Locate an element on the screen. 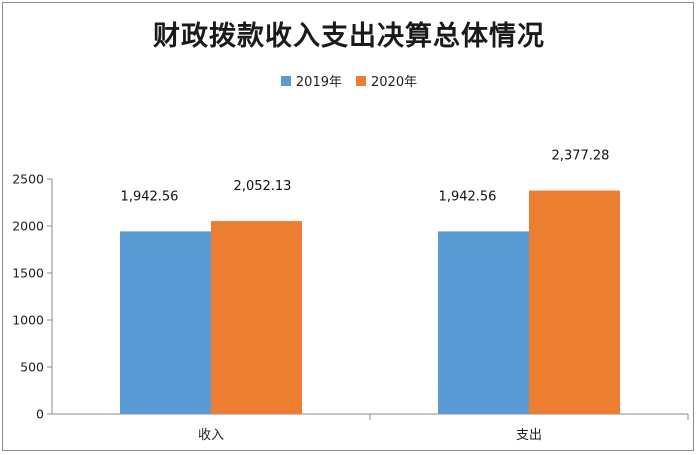 This screenshot has width=698, height=455. legend-label-2020: 2020年 is located at coordinates (394, 82).